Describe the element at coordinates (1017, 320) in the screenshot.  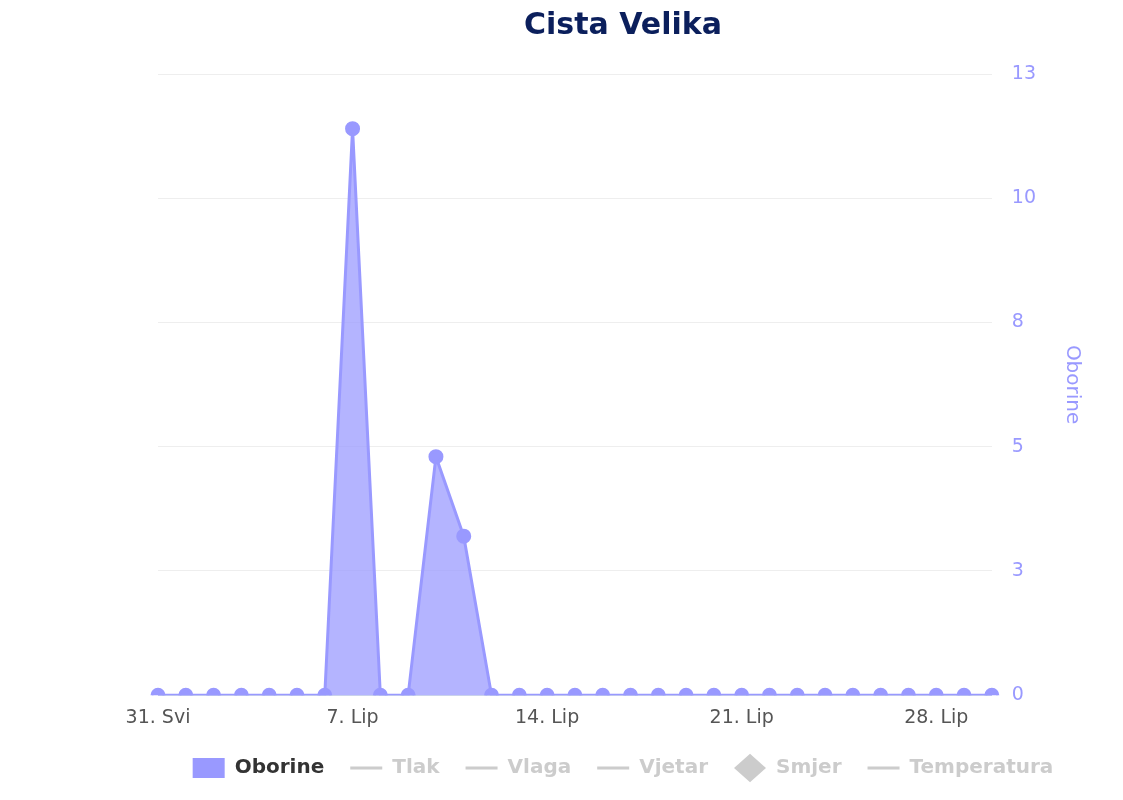
I see `y-tick-label: 8` at that location.